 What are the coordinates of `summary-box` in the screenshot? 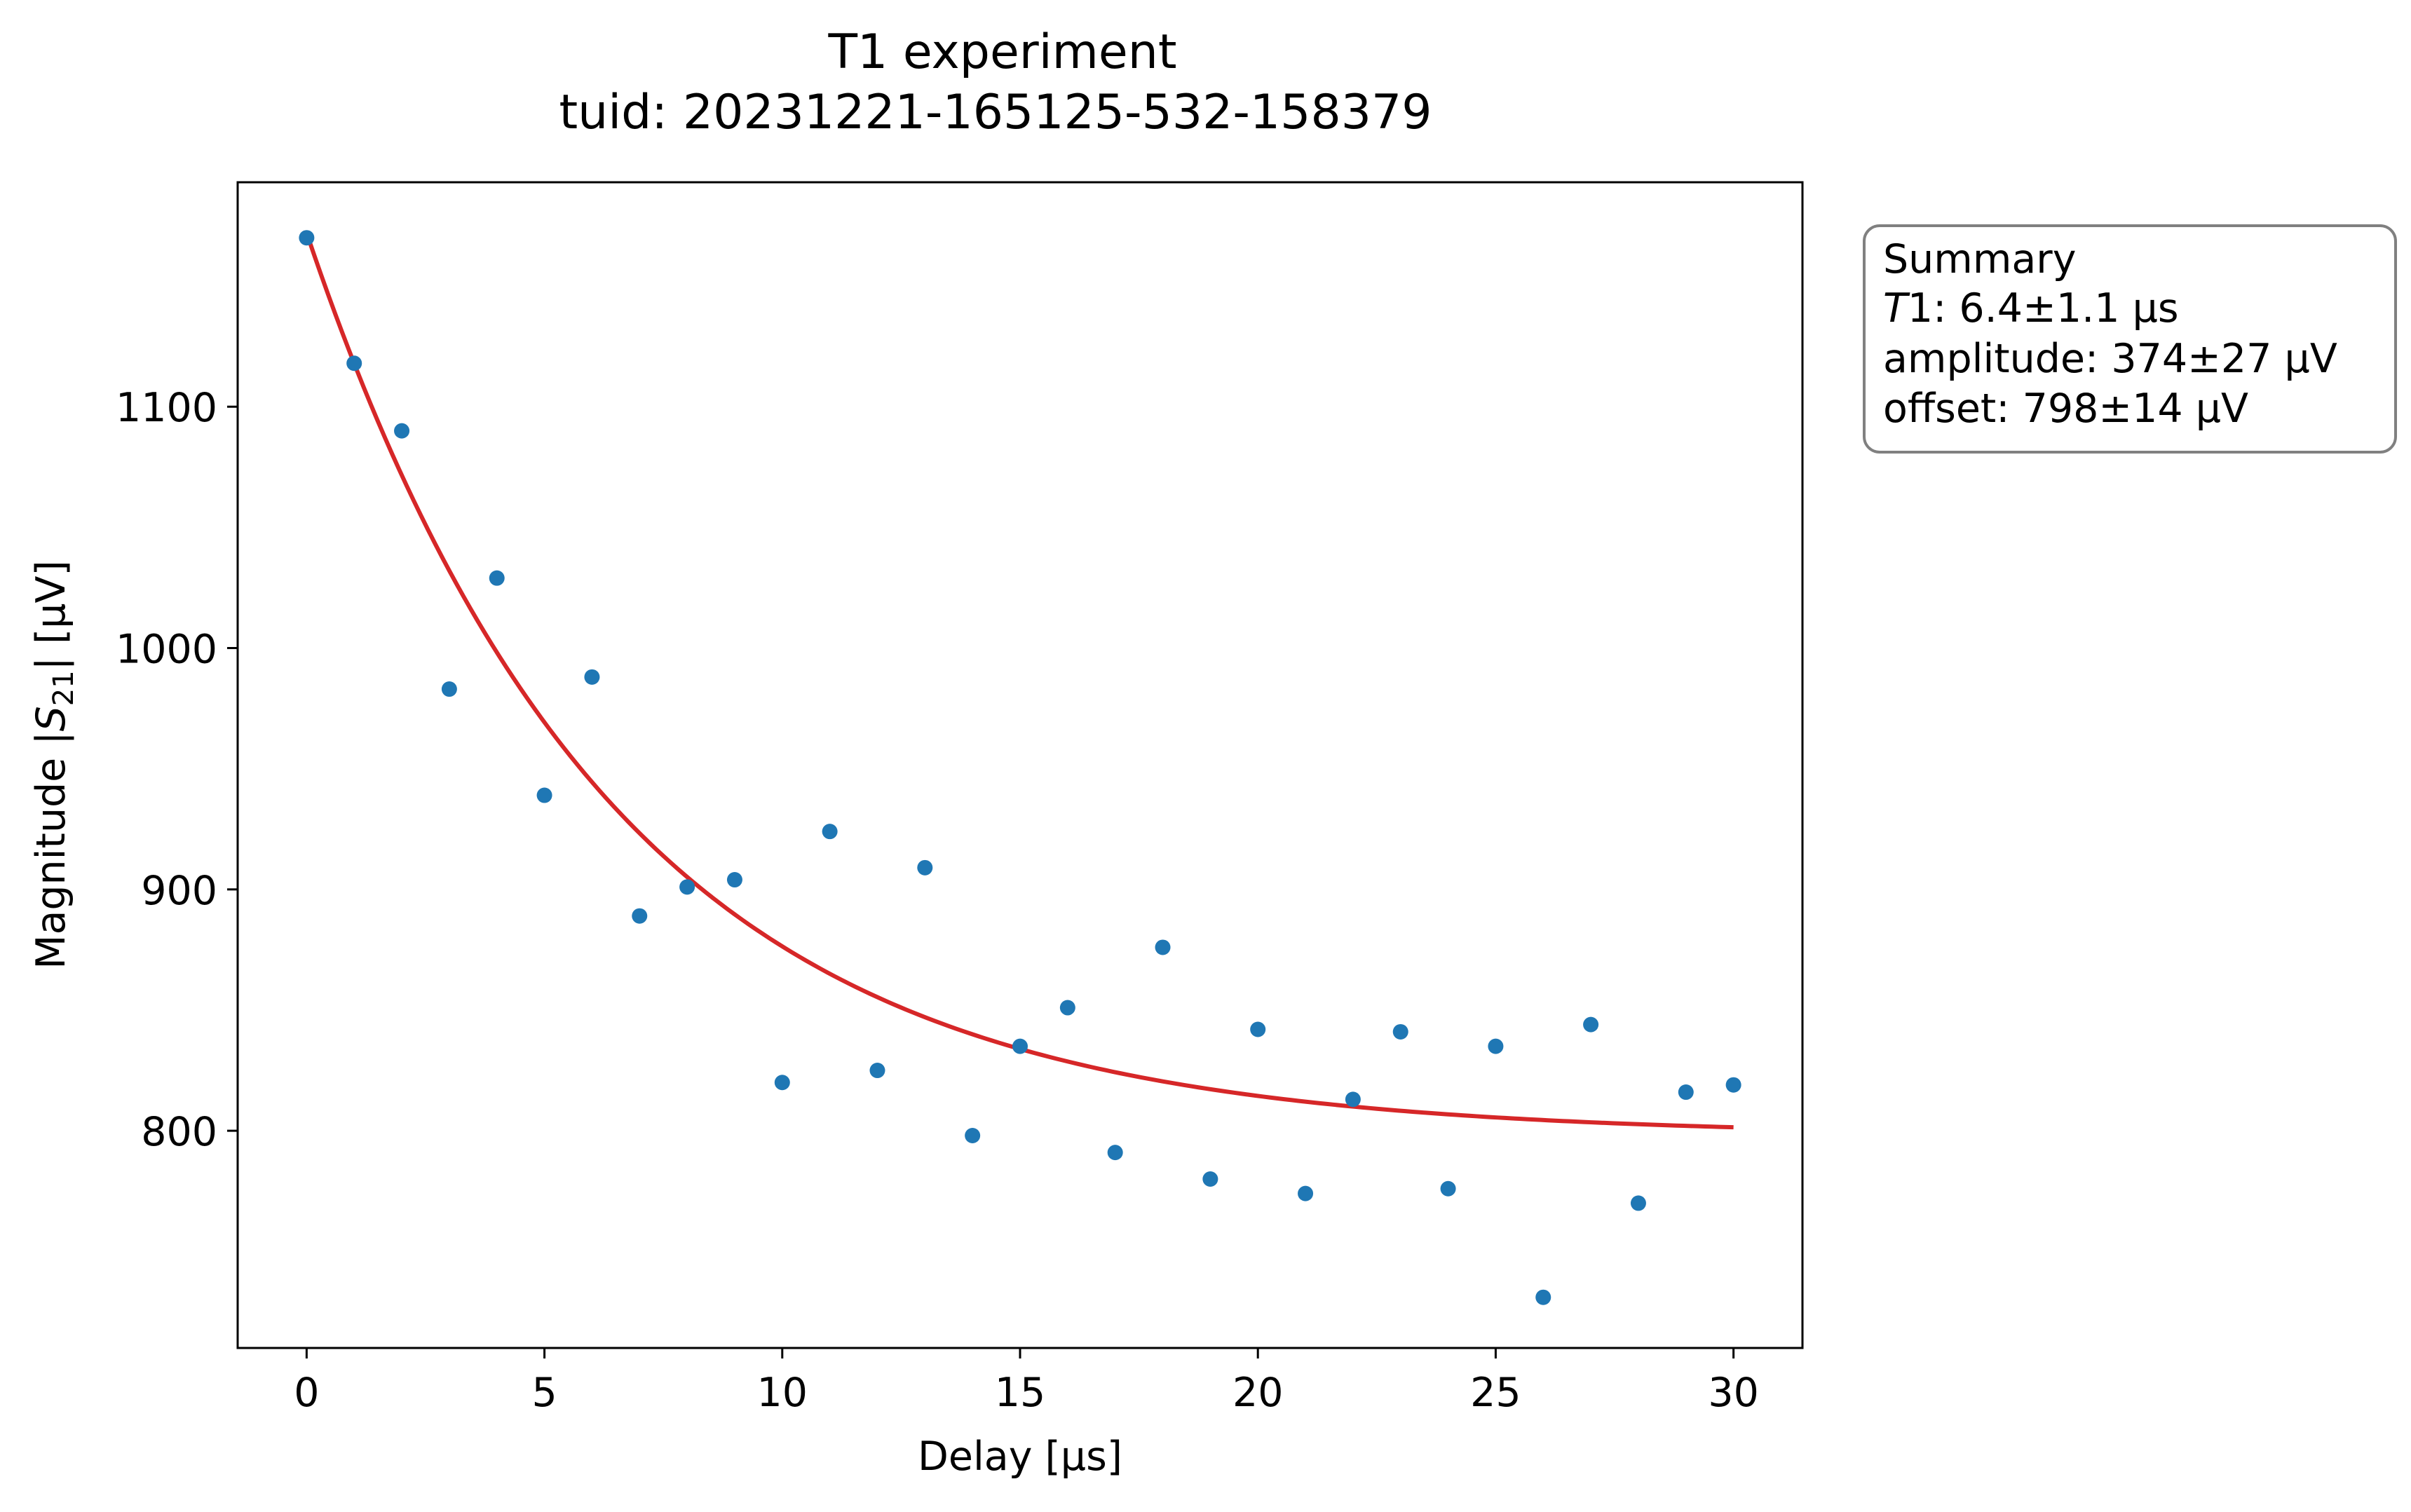 It's located at (2130, 339).